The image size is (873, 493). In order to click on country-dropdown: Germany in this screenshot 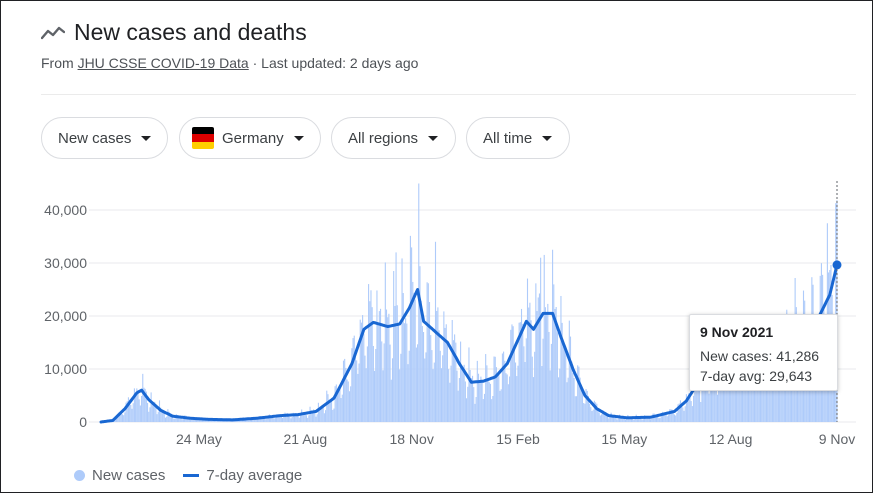, I will do `click(250, 138)`.